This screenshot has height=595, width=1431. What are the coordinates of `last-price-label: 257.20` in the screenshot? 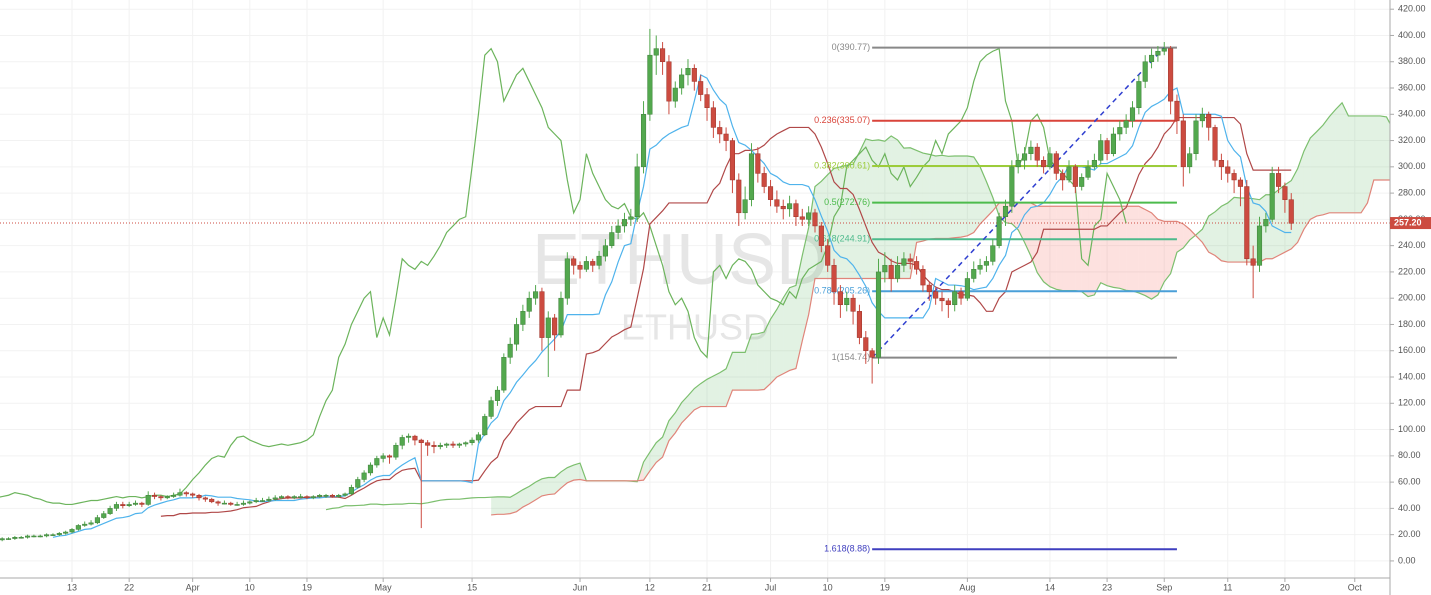 It's located at (1408, 222).